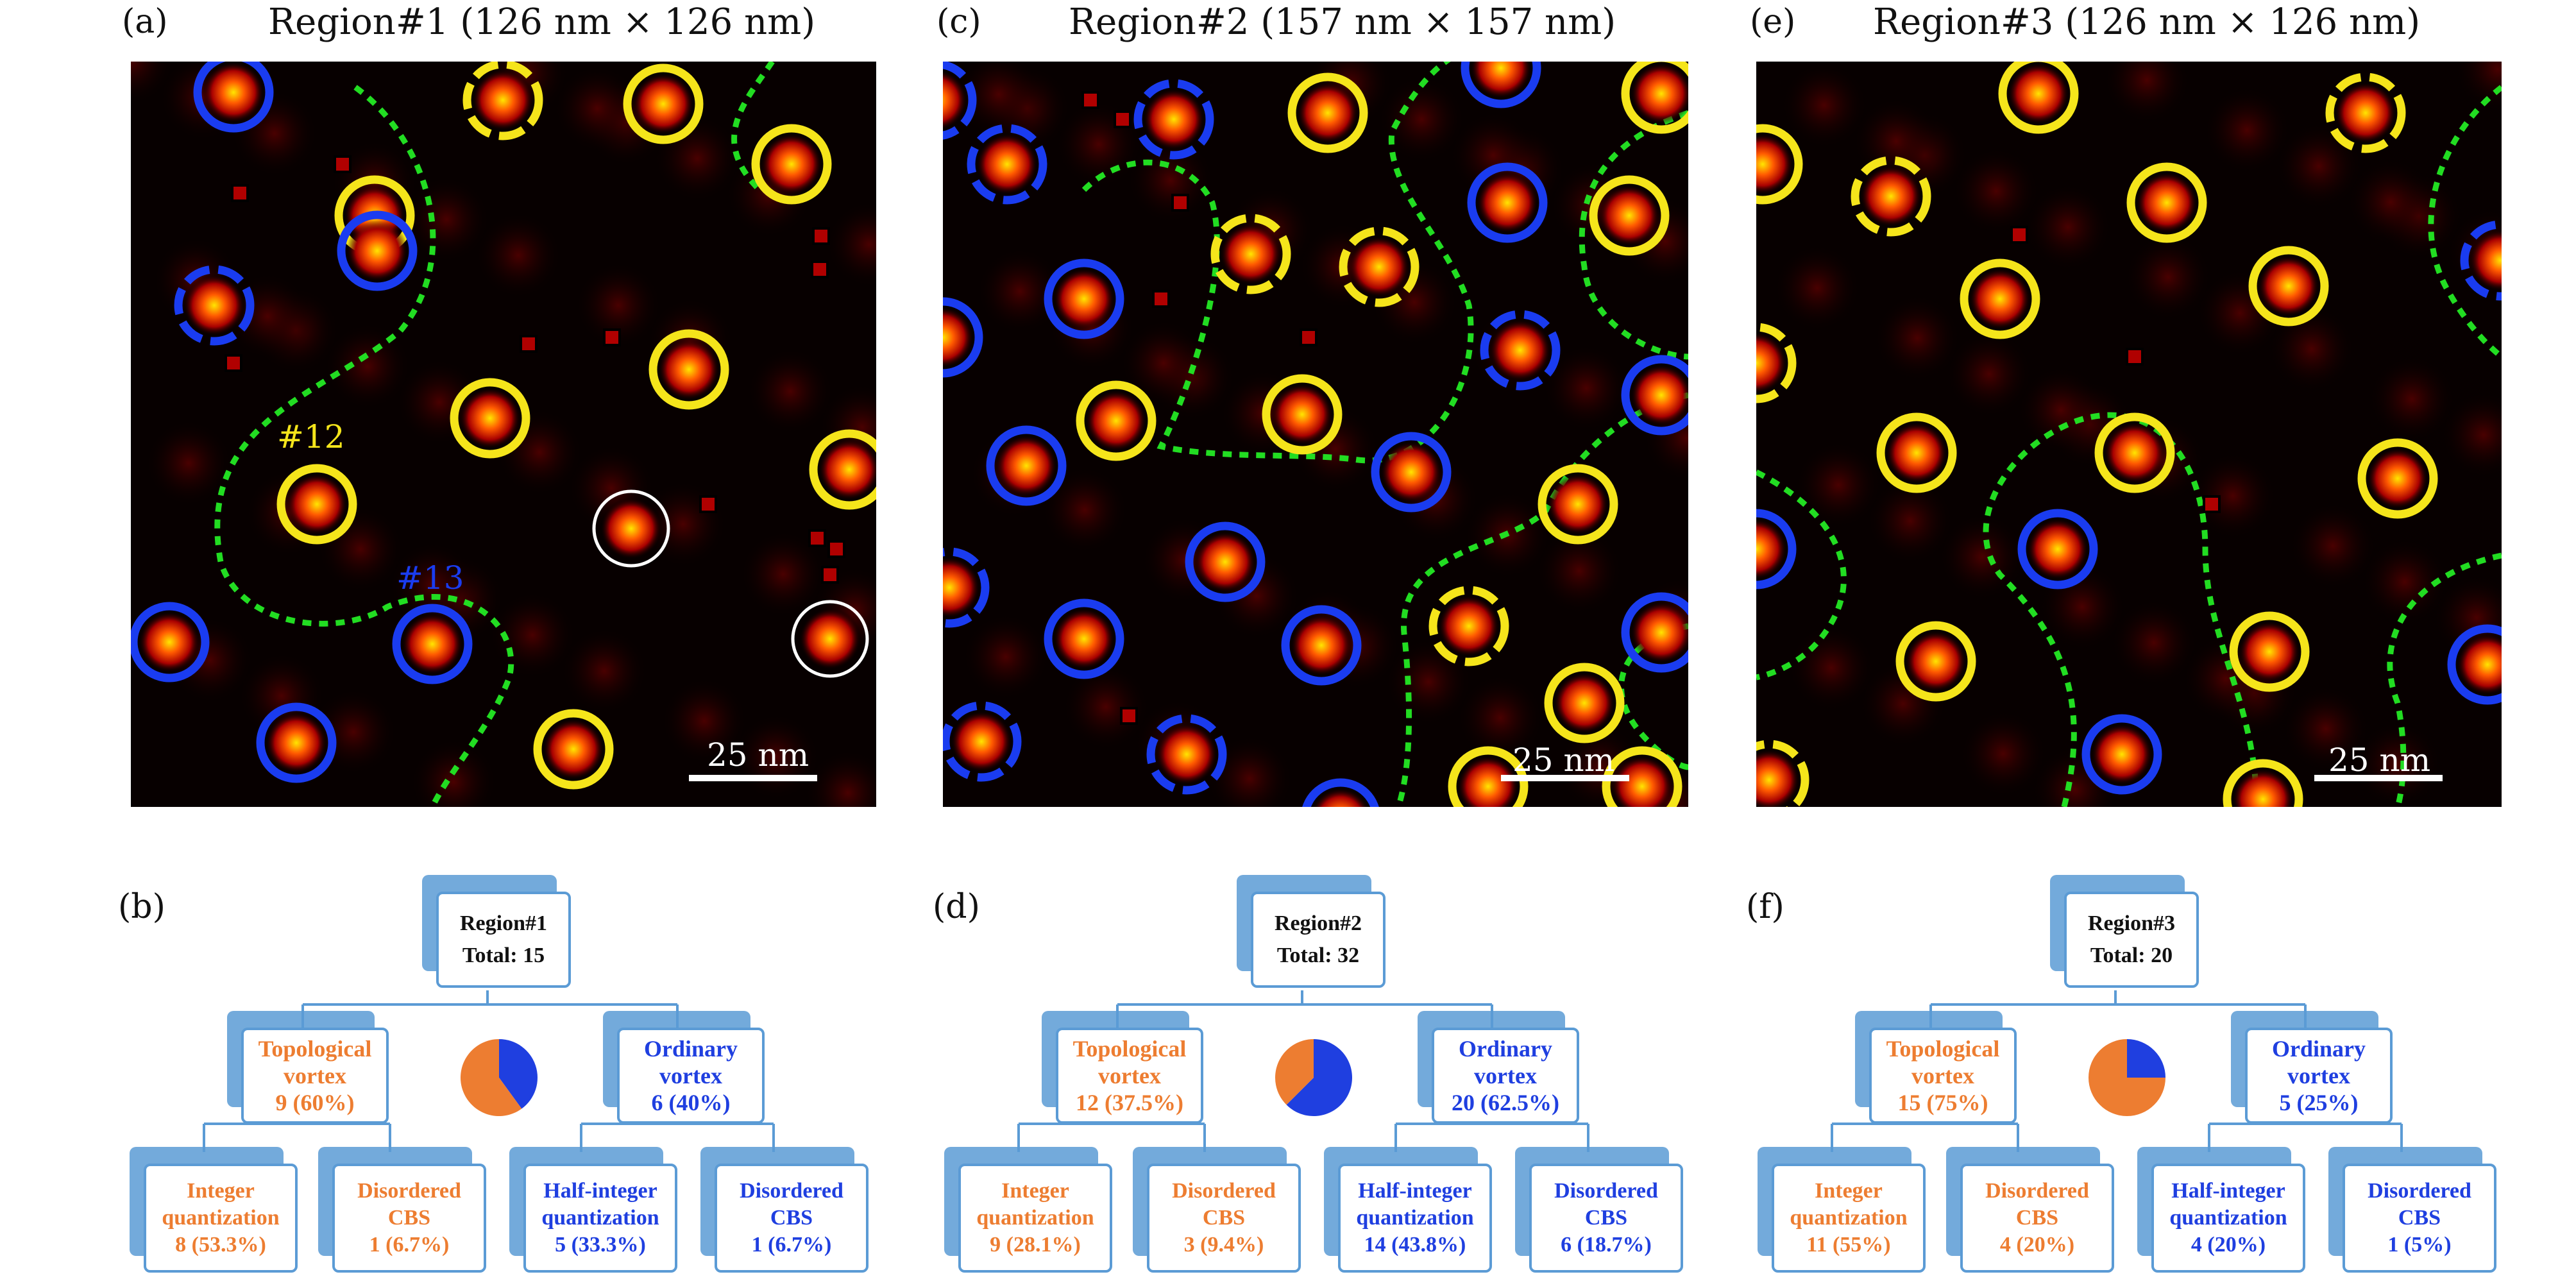 The height and width of the screenshot is (1288, 2576). I want to click on scalebar-label: 25 nm, so click(2379, 760).